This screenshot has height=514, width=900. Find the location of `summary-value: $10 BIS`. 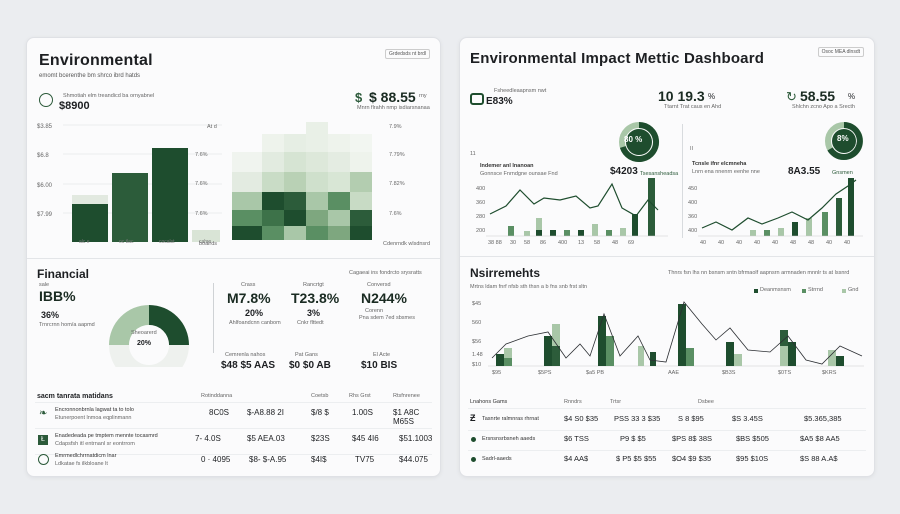

summary-value: $10 BIS is located at coordinates (379, 365).